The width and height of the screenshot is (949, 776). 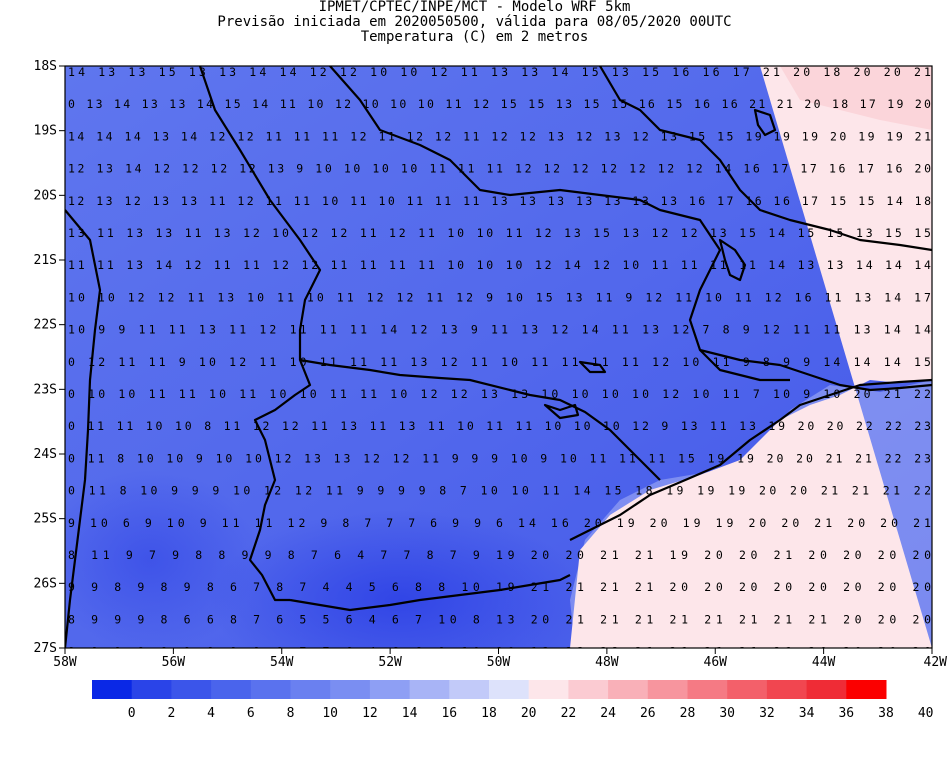 What do you see at coordinates (171, 713) in the screenshot?
I see `colorbar-label-2: 2` at bounding box center [171, 713].